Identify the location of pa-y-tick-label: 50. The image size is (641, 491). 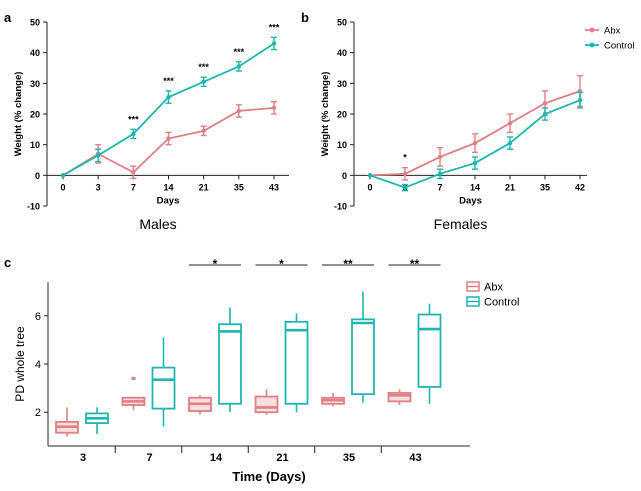
(35, 23).